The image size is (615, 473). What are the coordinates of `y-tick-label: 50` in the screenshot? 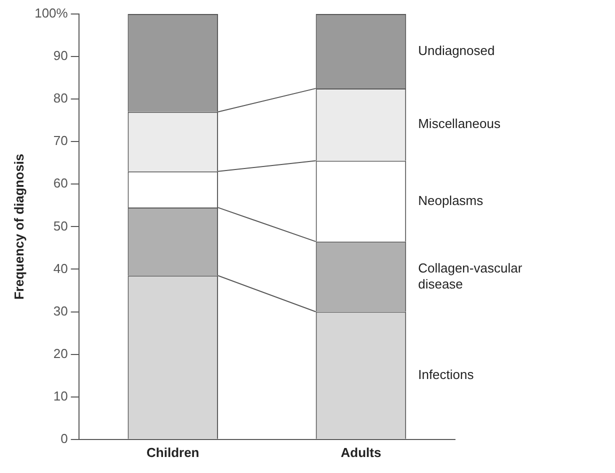 It's located at (60, 226).